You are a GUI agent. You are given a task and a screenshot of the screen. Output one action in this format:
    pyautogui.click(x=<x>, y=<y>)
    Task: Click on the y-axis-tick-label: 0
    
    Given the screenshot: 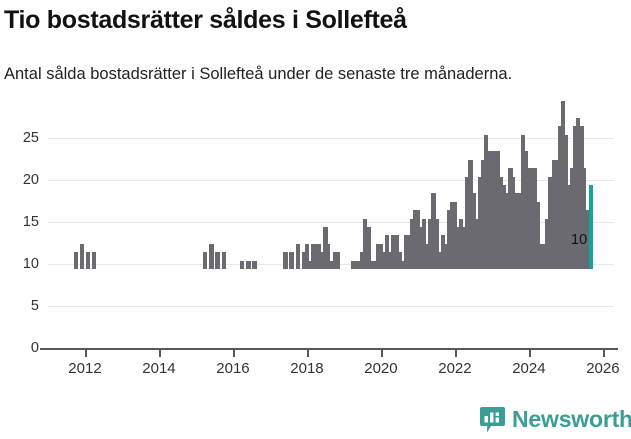 What is the action you would take?
    pyautogui.click(x=34, y=348)
    